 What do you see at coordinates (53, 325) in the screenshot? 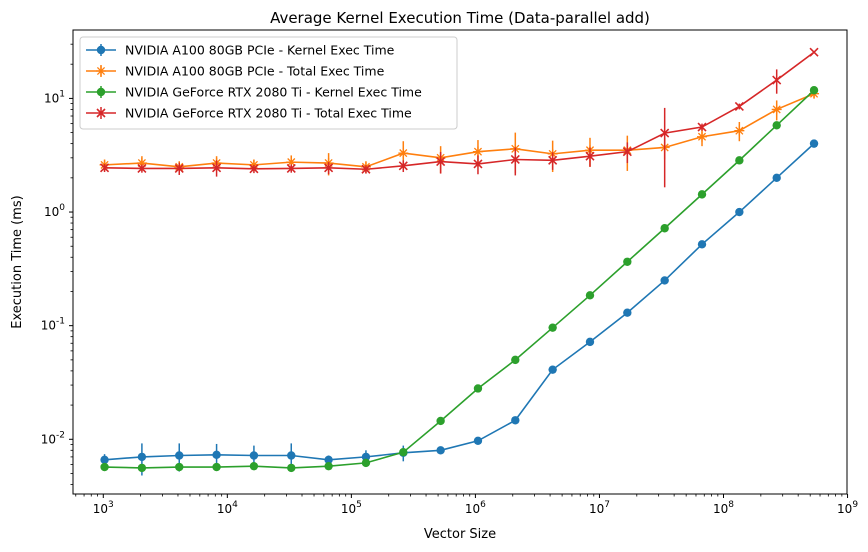
I see `y-tick-label: 10⁻¹` at bounding box center [53, 325].